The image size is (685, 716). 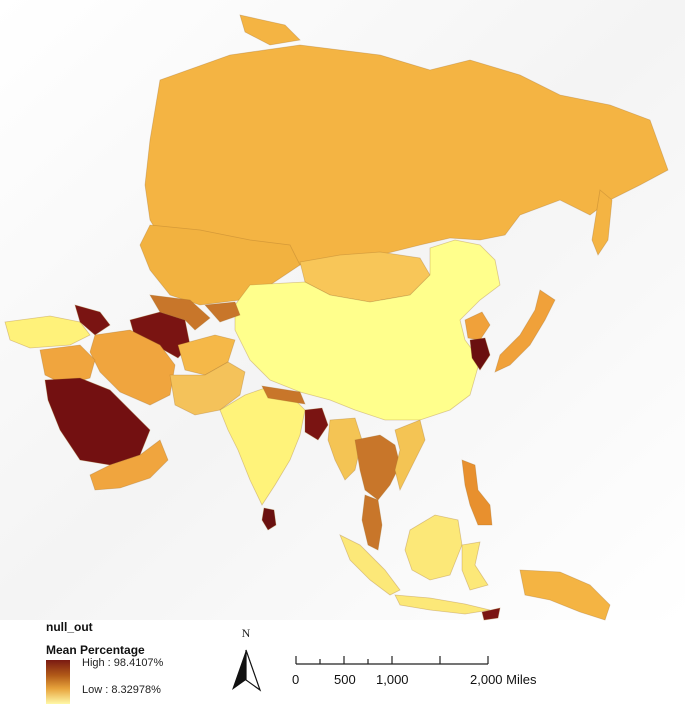 What do you see at coordinates (316, 424) in the screenshot?
I see `region-bangladesh` at bounding box center [316, 424].